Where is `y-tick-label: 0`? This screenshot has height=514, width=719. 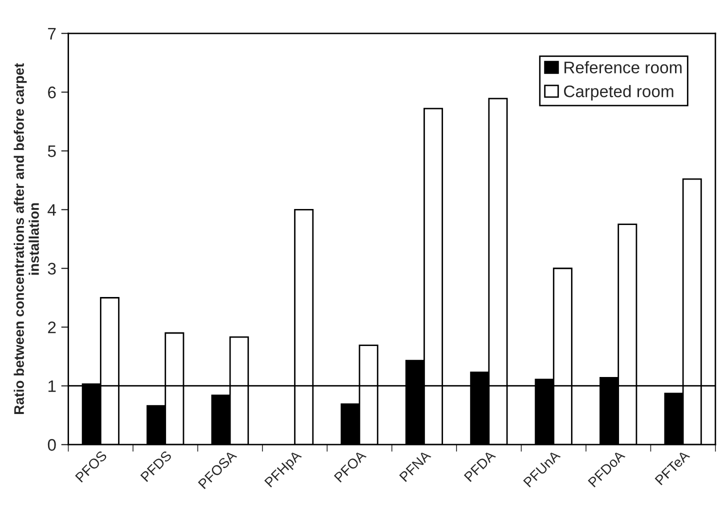 y-tick-label: 0 is located at coordinates (52, 445).